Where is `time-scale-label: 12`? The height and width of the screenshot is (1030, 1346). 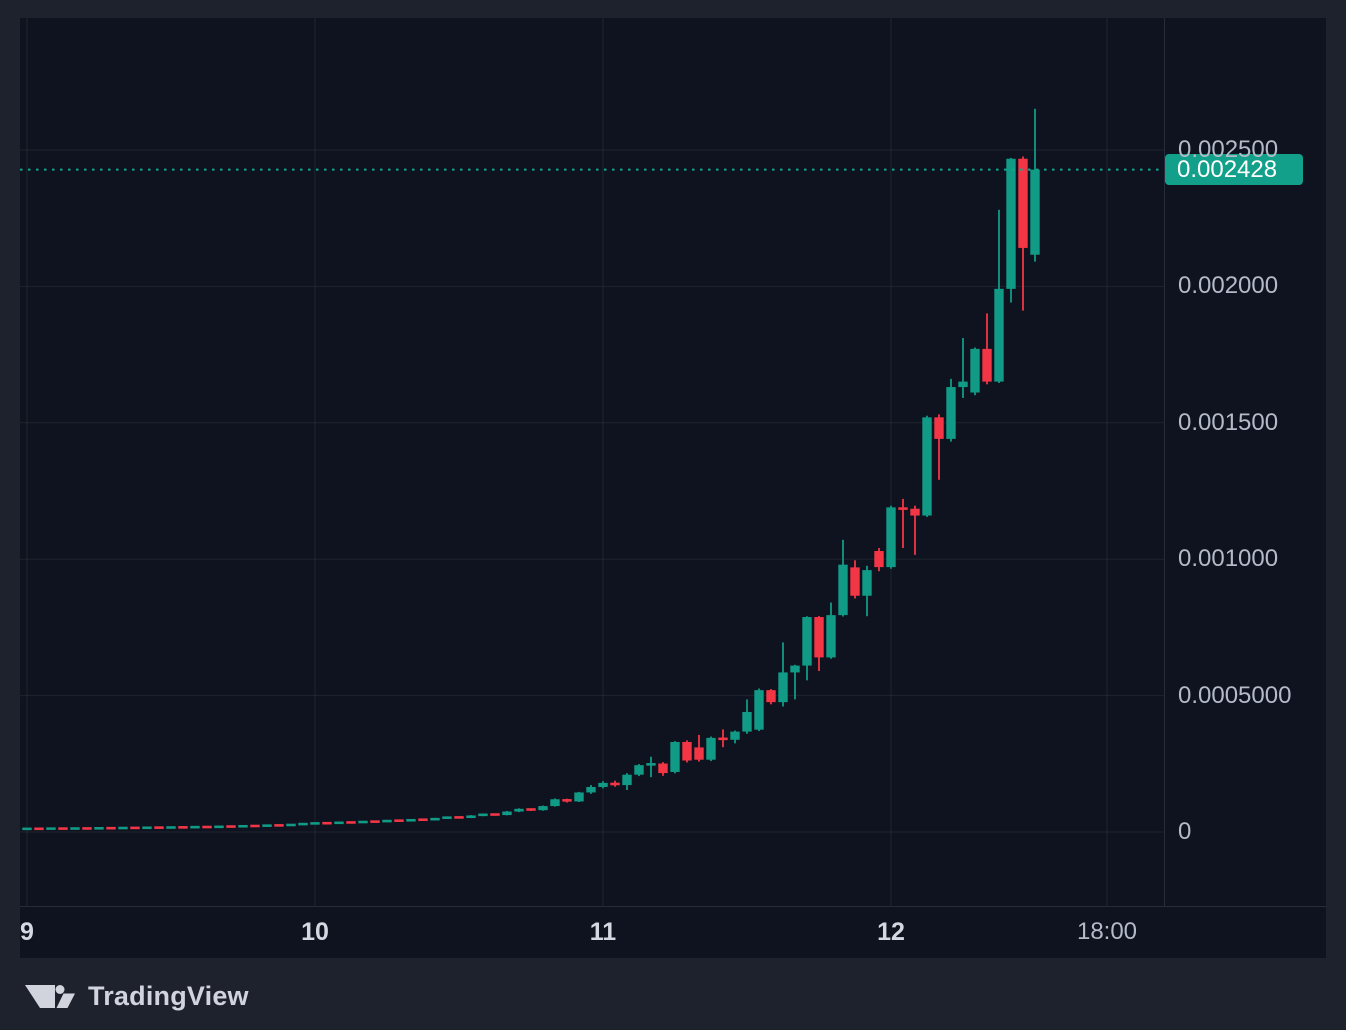
time-scale-label: 12 is located at coordinates (891, 932).